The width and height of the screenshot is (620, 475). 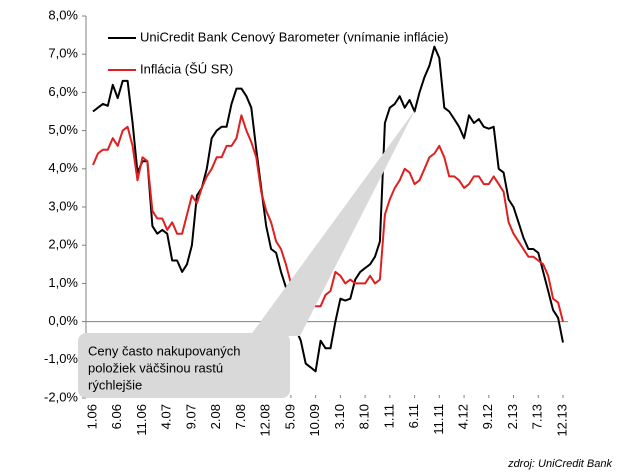 What do you see at coordinates (155, 367) in the screenshot?
I see `annotation-line: položiek väčšinou rastú` at bounding box center [155, 367].